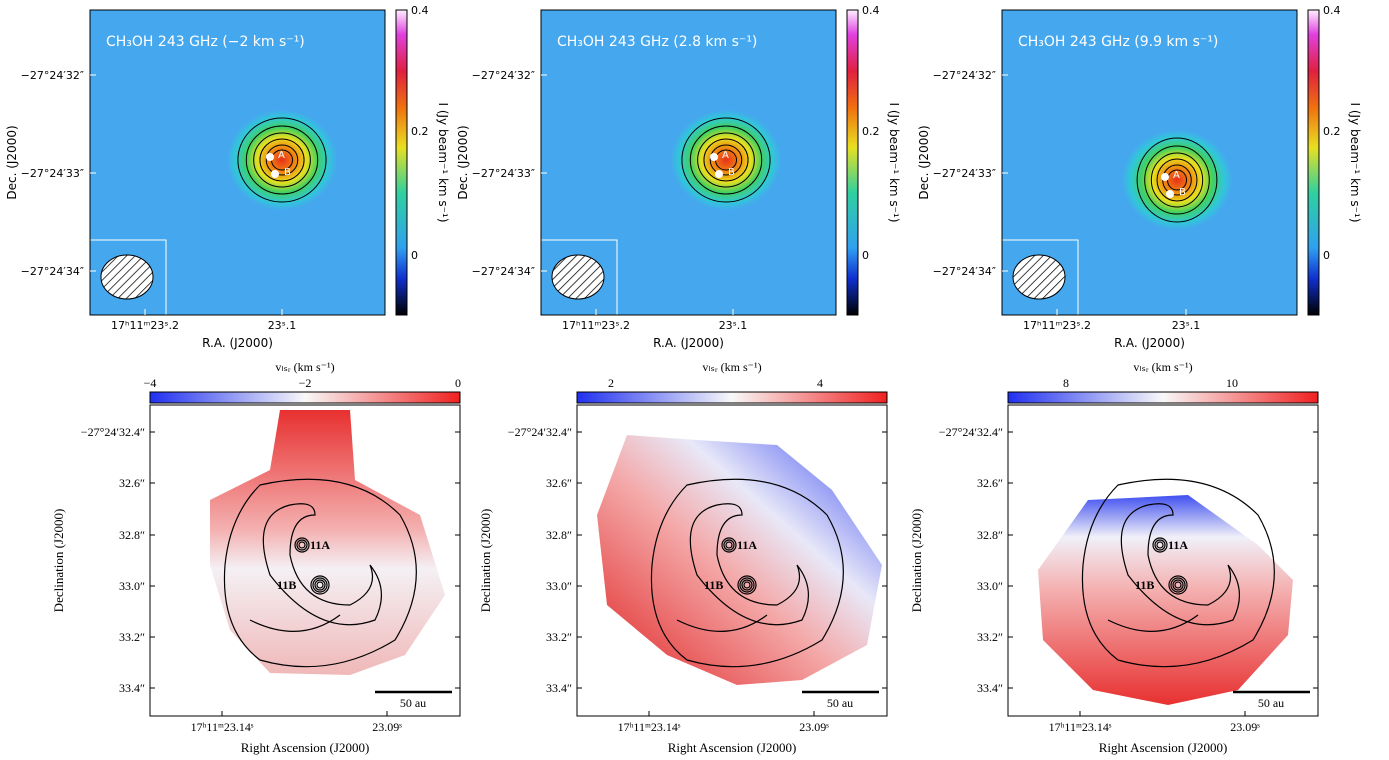  I want to click on y-tick-label: 33.2″, so click(132, 637).